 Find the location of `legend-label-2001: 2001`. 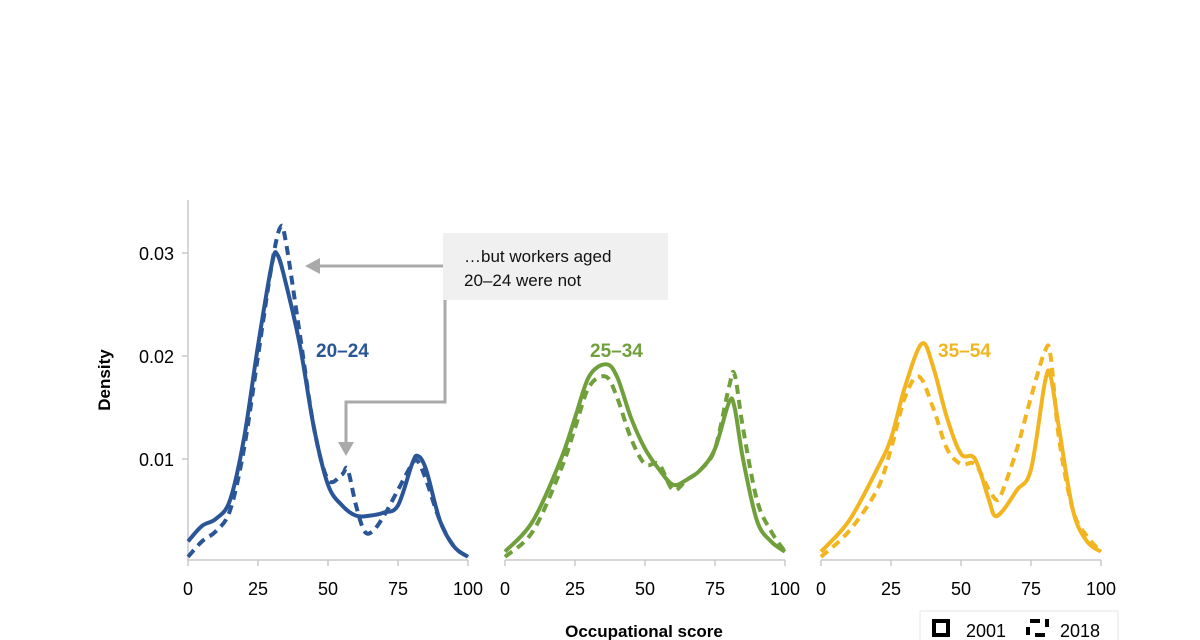

legend-label-2001: 2001 is located at coordinates (986, 630).